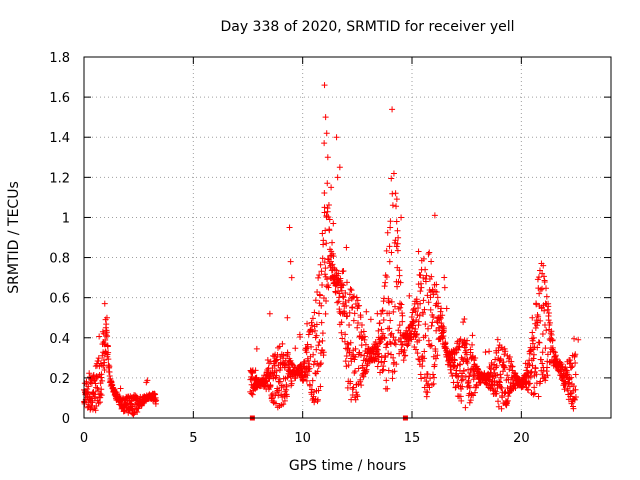 The width and height of the screenshot is (640, 480). I want to click on y-tick-label: 0.2, so click(59, 379).